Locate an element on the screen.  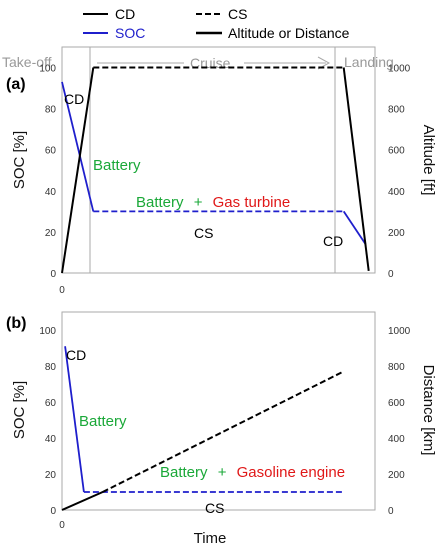
annotation-plus-b: + is located at coordinates (222, 472).